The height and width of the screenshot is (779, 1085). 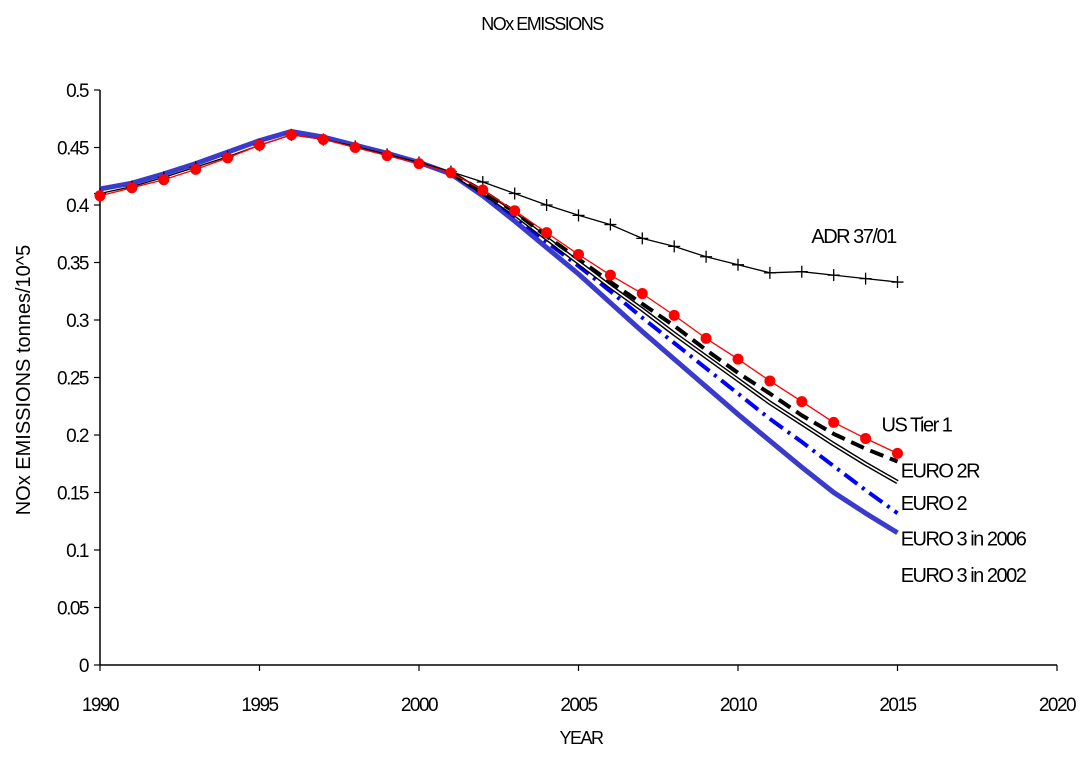 I want to click on y-tick-label: 0.5, so click(x=77, y=91).